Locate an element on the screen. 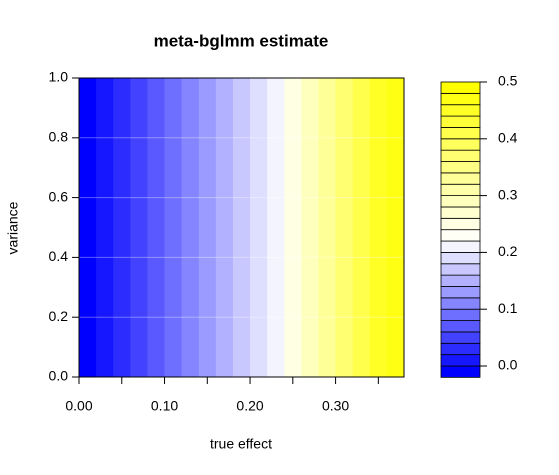 The width and height of the screenshot is (559, 475). x-tick-label: 0.20 is located at coordinates (249, 406).